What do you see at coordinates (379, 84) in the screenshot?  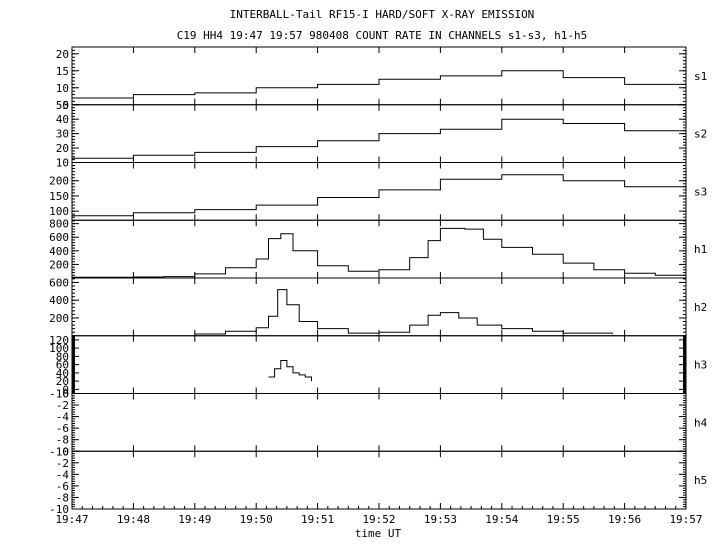 I see `series-s1` at bounding box center [379, 84].